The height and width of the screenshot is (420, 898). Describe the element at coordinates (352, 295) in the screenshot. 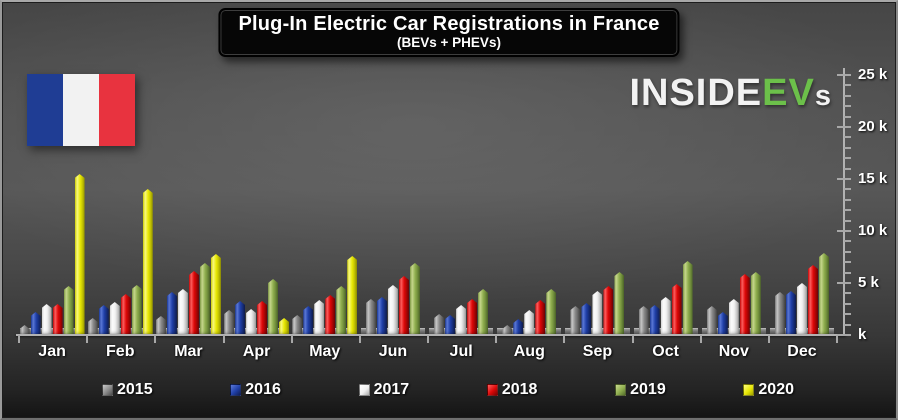

I see `bar-2020-may` at that location.